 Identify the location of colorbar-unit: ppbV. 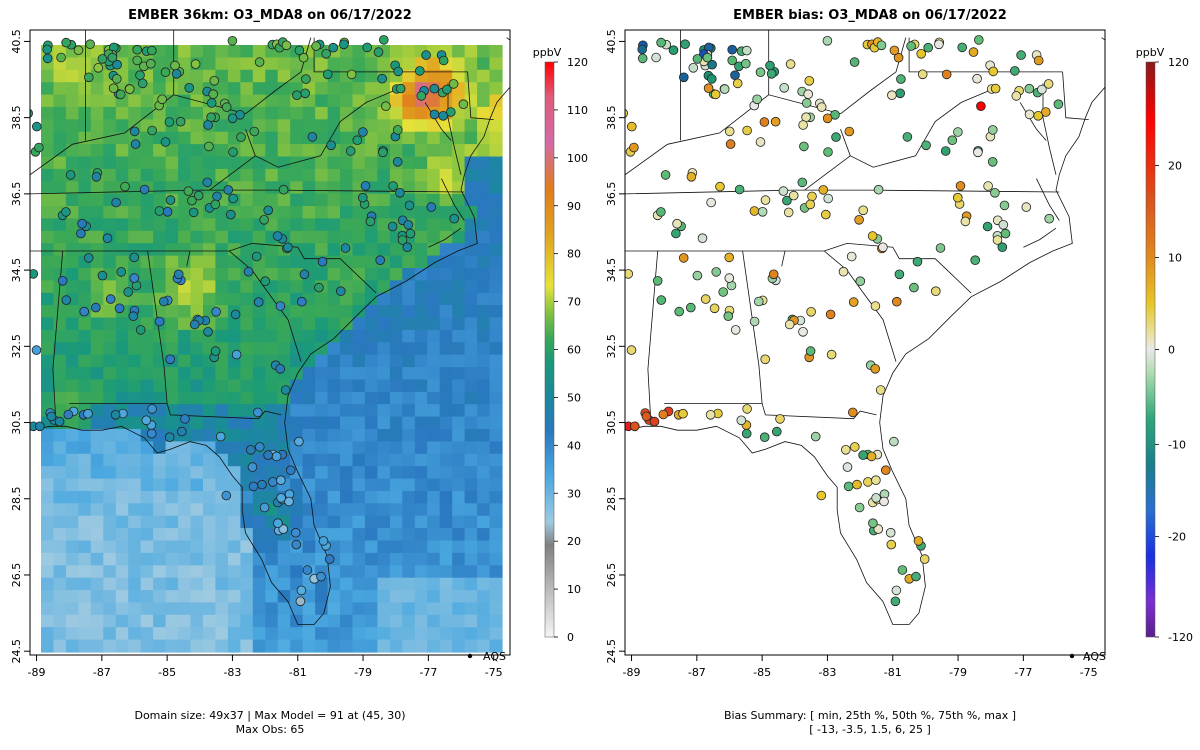
(1150, 52).